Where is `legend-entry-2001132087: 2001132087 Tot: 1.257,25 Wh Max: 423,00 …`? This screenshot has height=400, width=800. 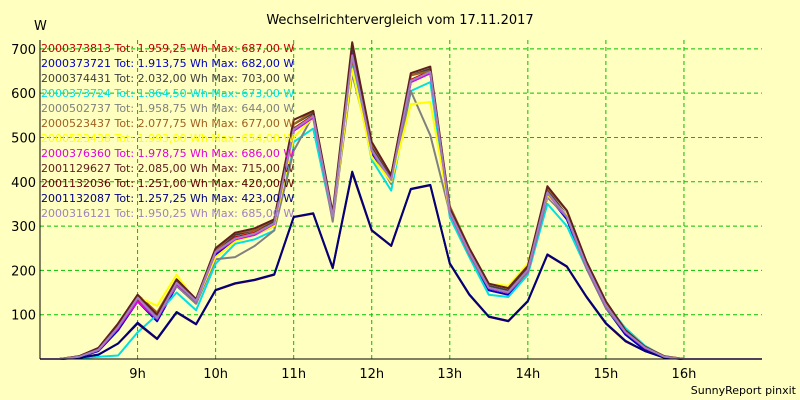 legend-entry-2001132087: 2001132087 Tot: 1.257,25 Wh Max: 423,00 … is located at coordinates (167, 198).